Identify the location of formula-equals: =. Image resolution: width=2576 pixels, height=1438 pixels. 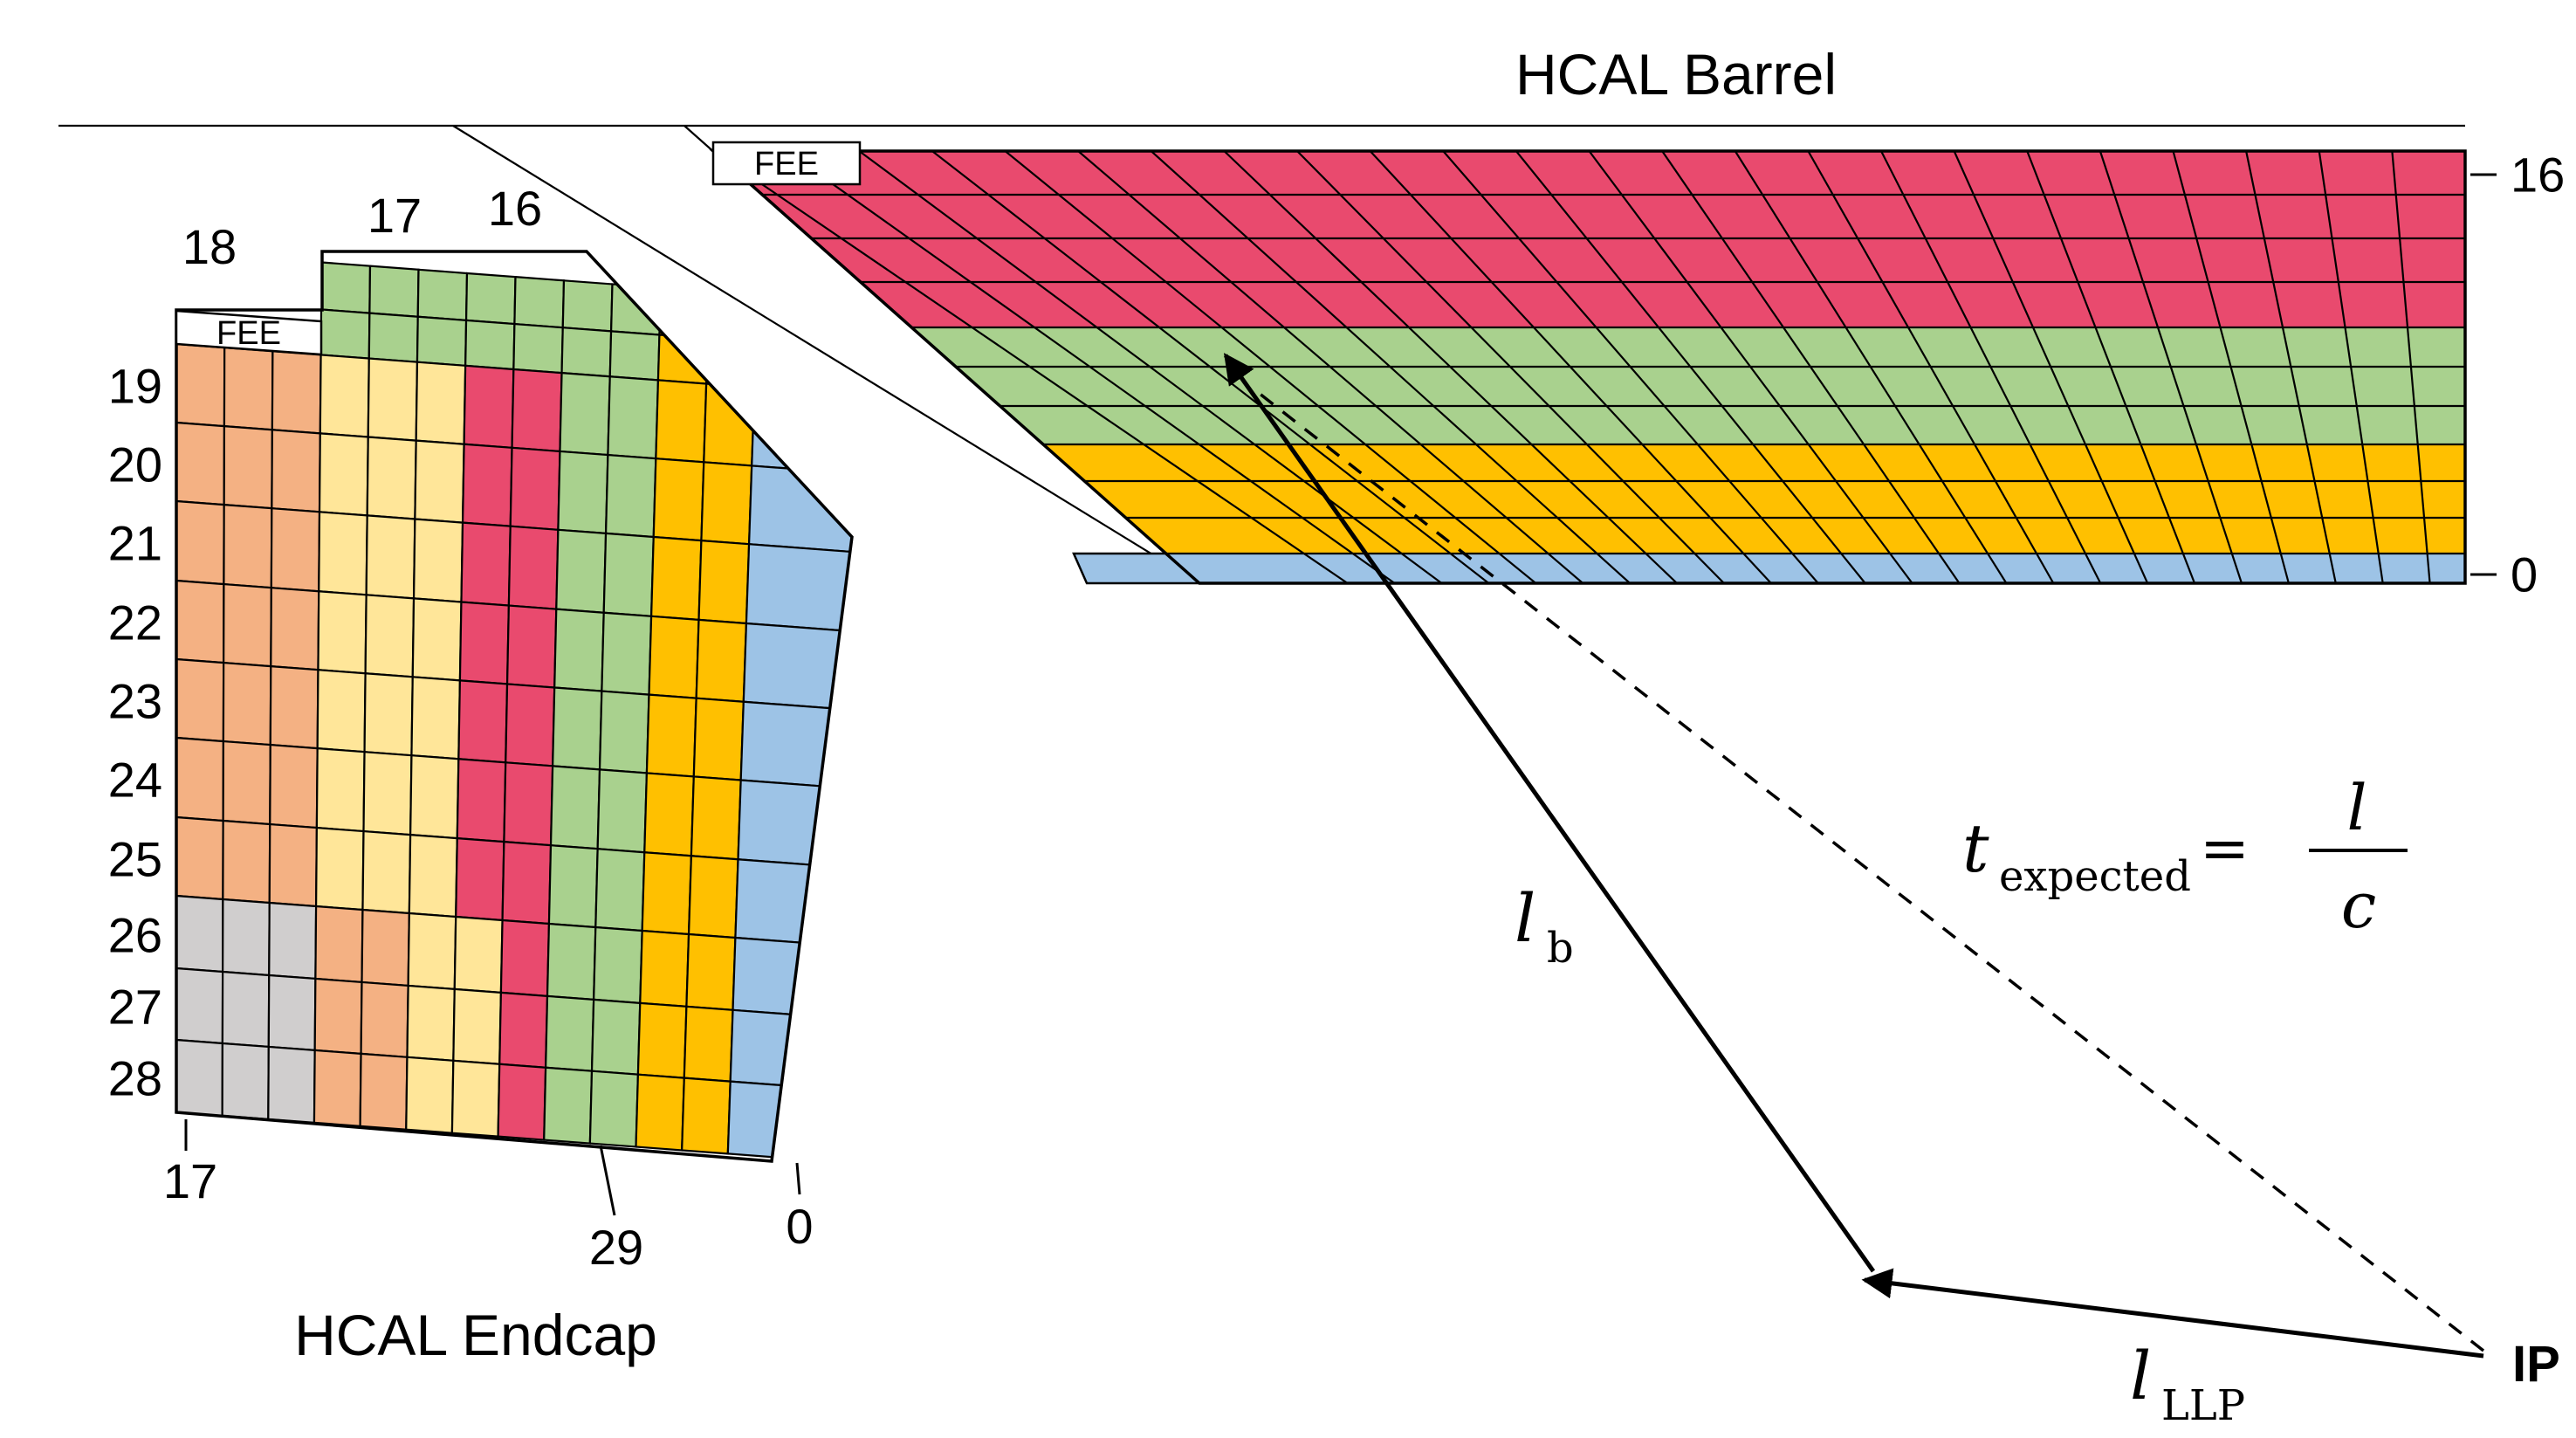
(2225, 849).